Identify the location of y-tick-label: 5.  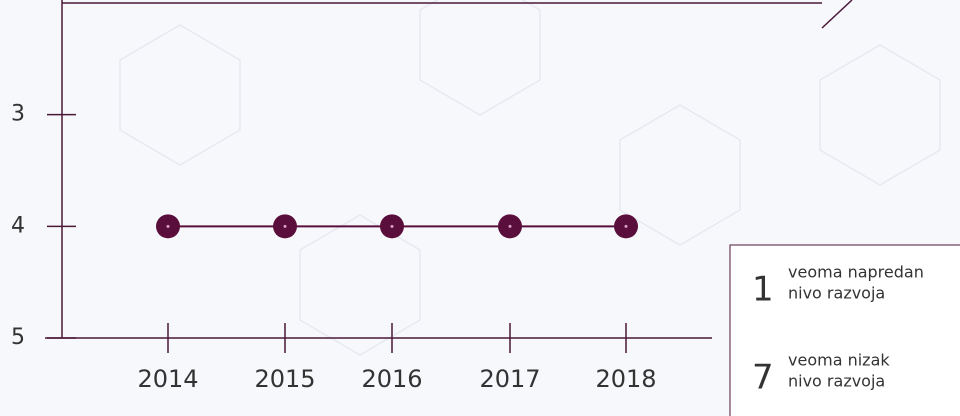
(18, 337).